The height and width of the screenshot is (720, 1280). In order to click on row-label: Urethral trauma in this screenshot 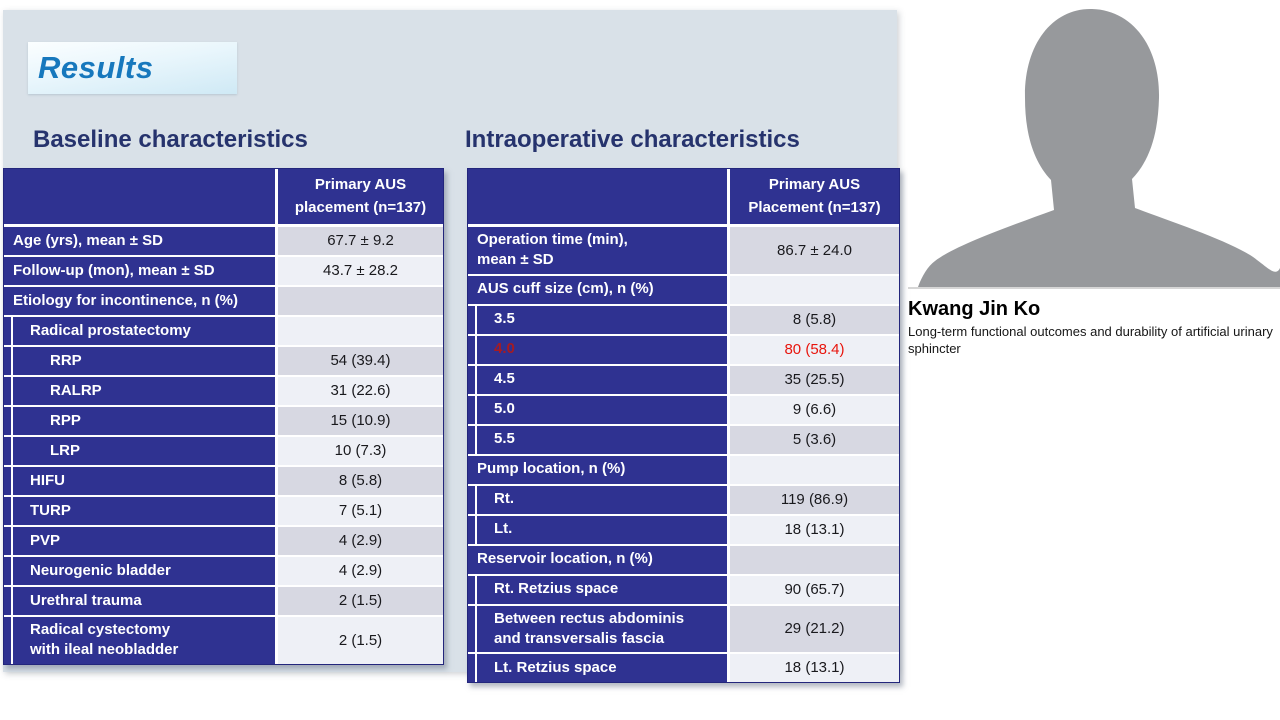, I will do `click(139, 600)`.